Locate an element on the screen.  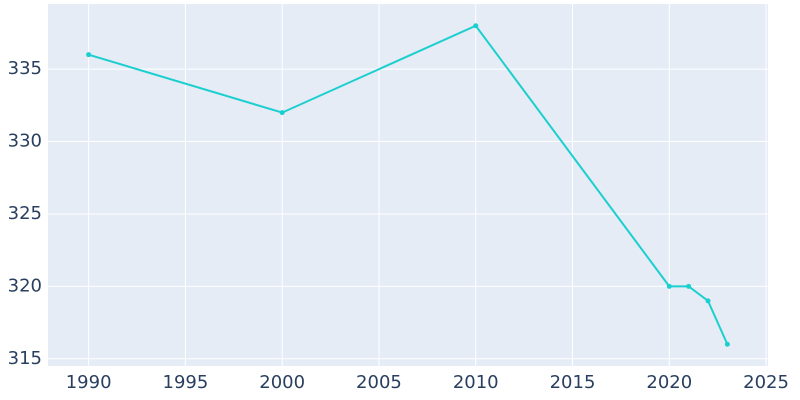
y-tick-label: 320 is located at coordinates (25, 285).